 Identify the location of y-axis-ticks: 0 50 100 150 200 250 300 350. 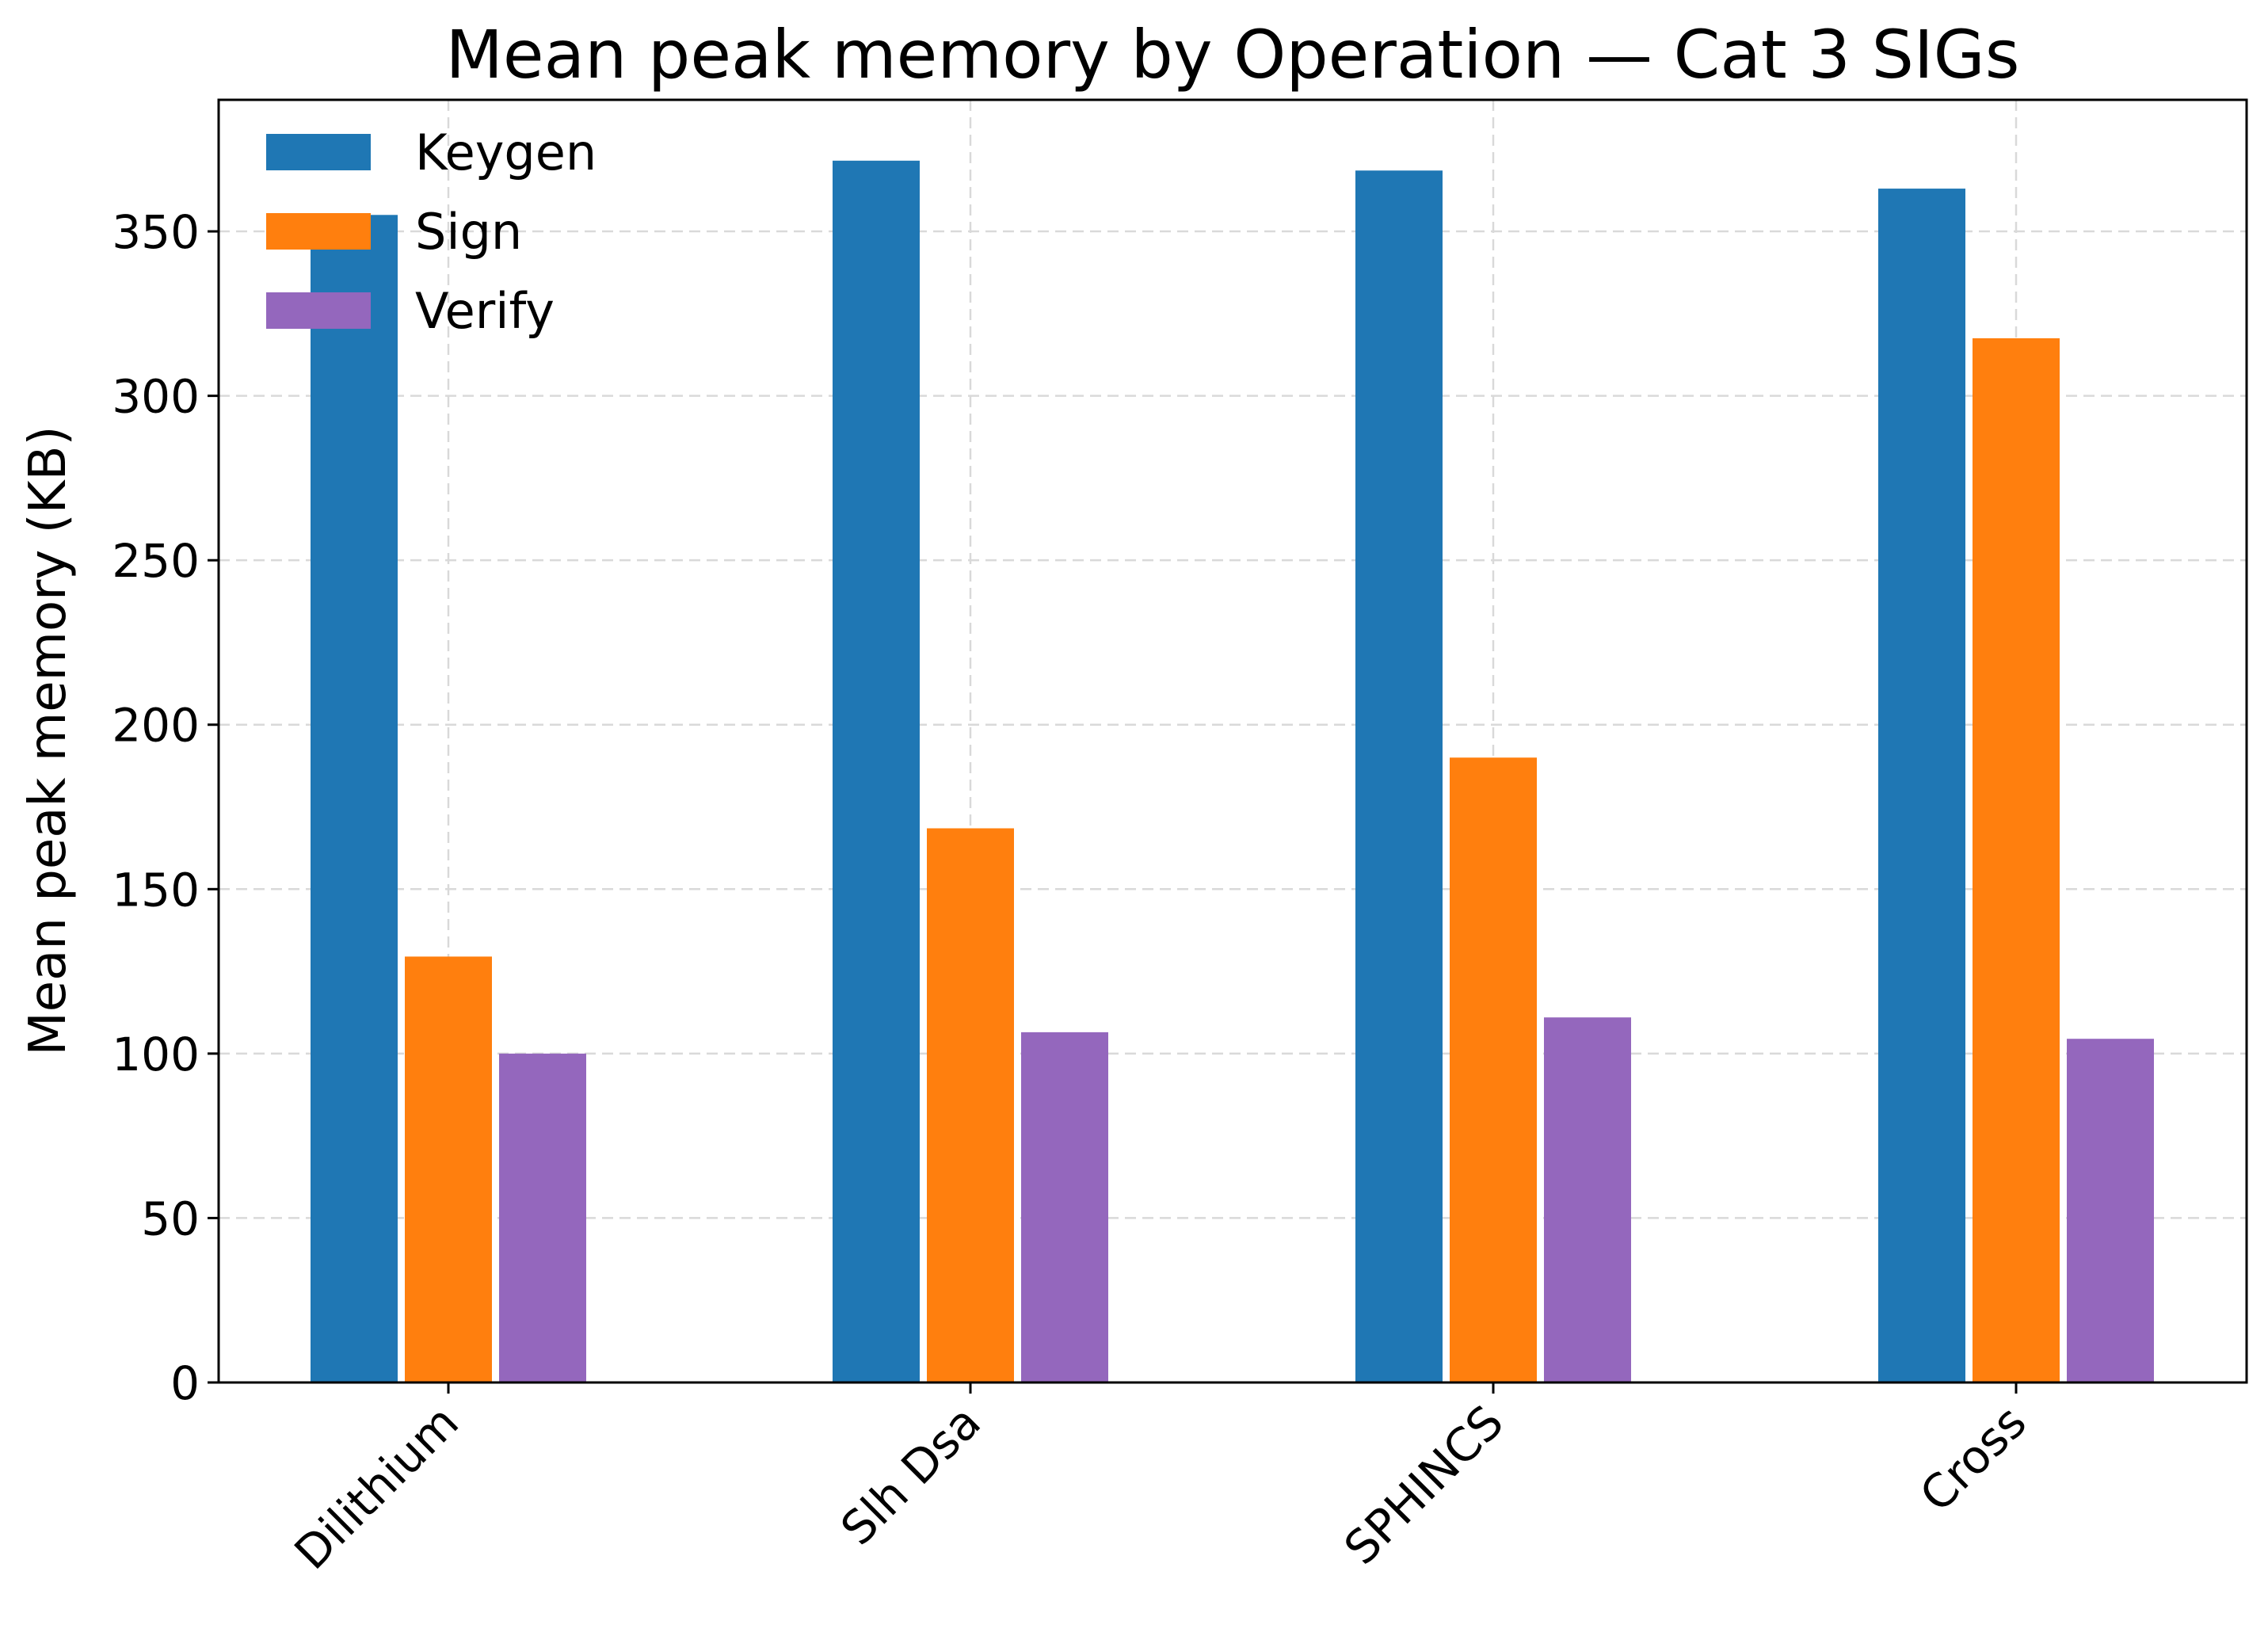
(165, 807).